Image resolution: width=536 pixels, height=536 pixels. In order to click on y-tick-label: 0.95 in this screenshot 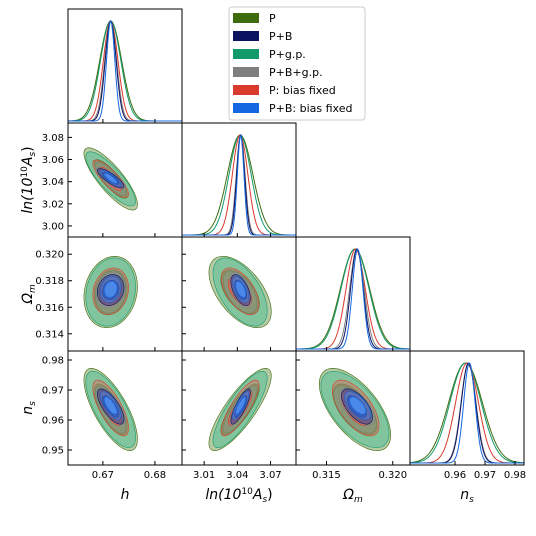, I will do `click(53, 451)`.